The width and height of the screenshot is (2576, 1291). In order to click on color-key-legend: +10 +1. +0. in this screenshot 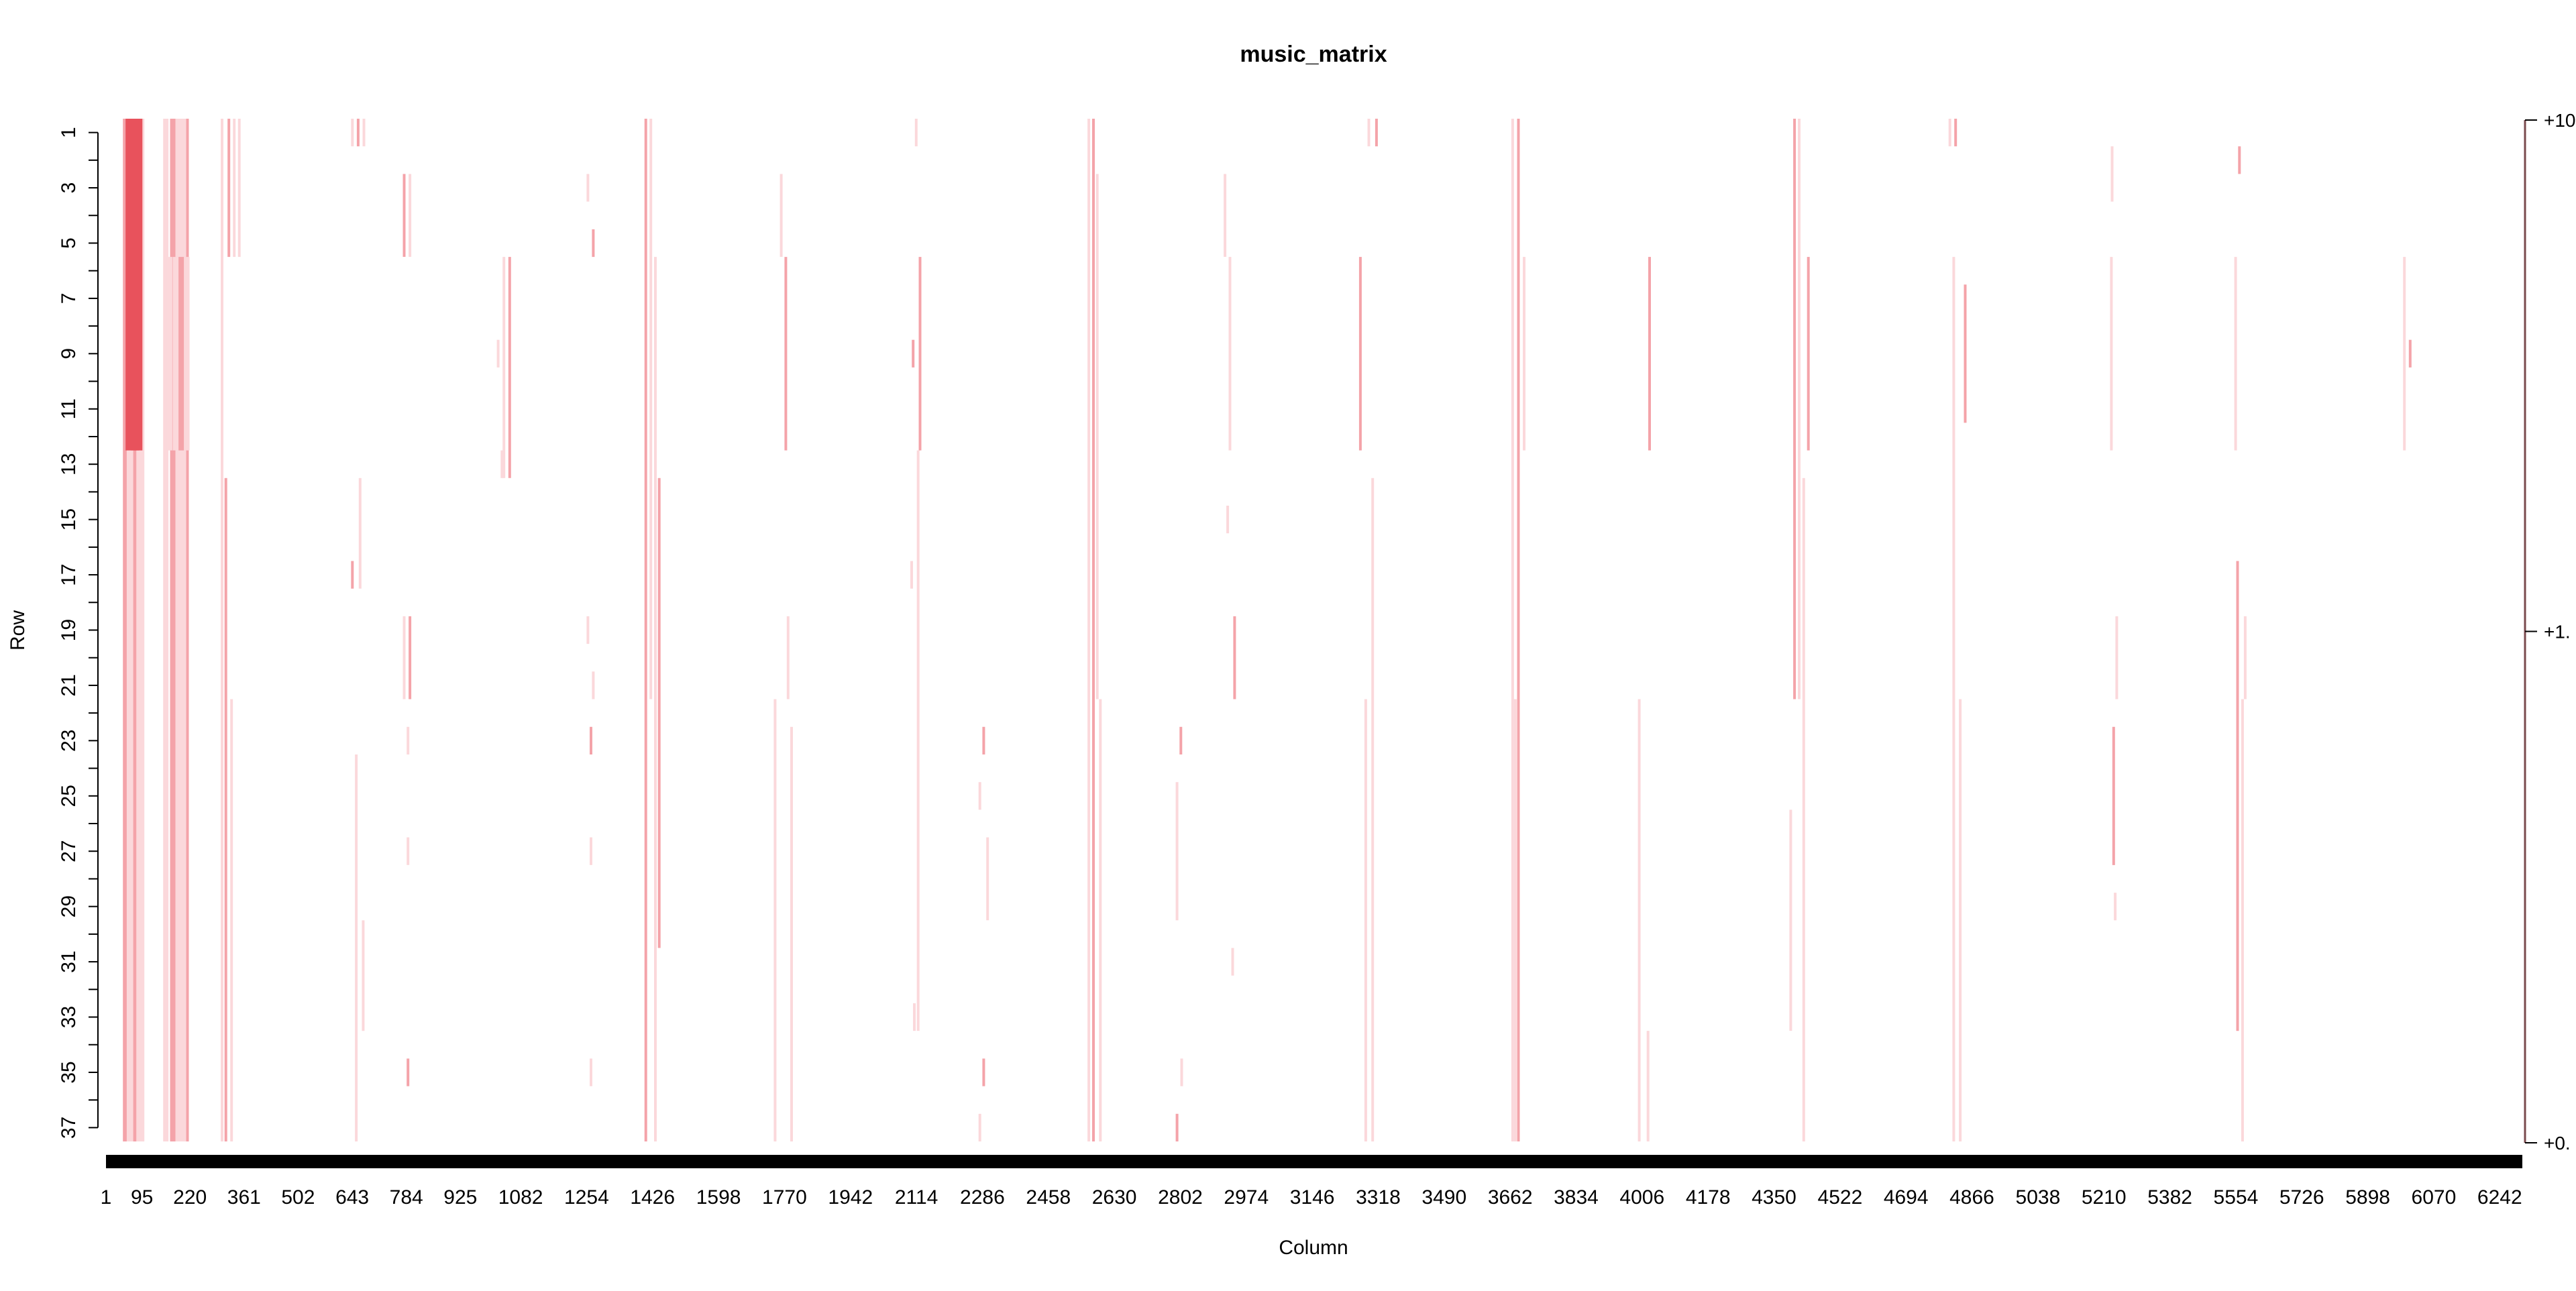, I will do `click(2550, 632)`.